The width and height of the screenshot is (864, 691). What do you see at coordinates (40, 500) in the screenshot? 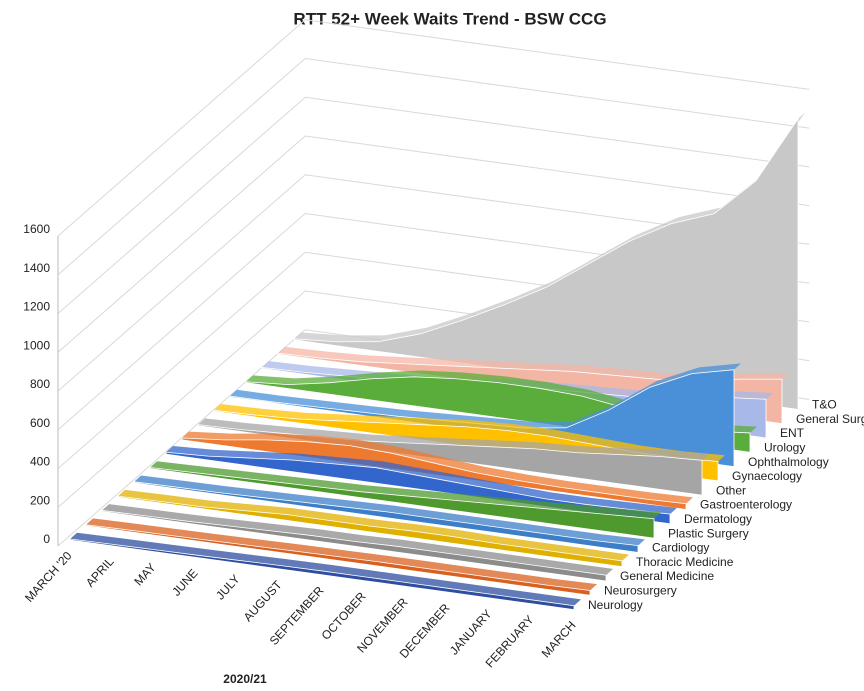
I see `y-tick-label: 200` at bounding box center [40, 500].